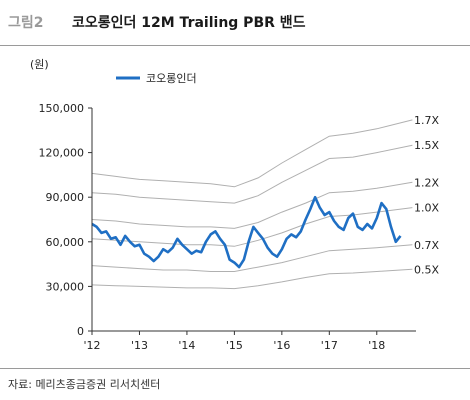  I want to click on y-tick-label: 120,000, so click(62, 153).